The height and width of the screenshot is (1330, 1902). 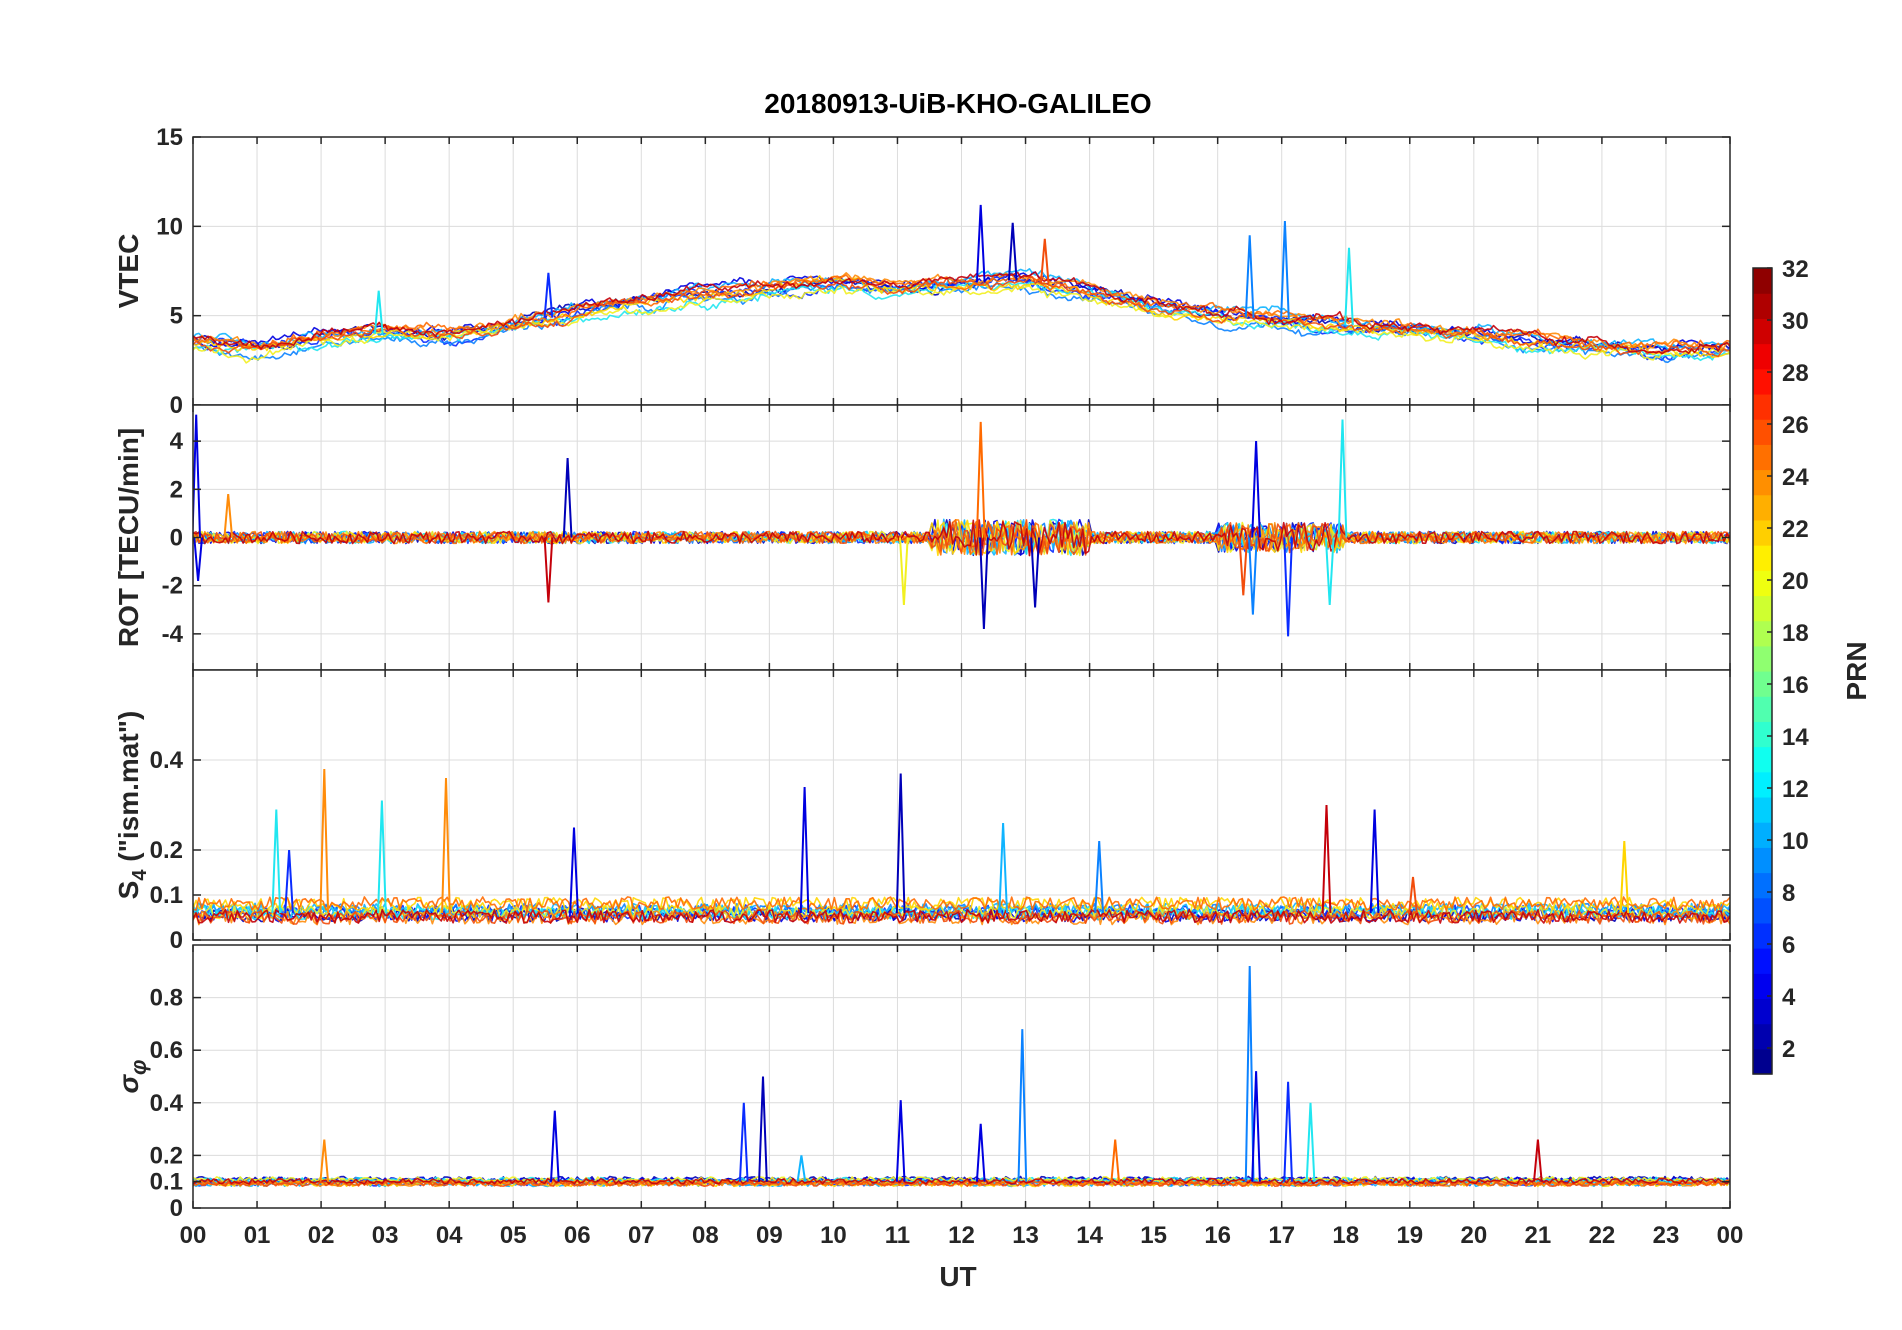 I want to click on y-axis-label: ROT [TECU/min], so click(x=128, y=537).